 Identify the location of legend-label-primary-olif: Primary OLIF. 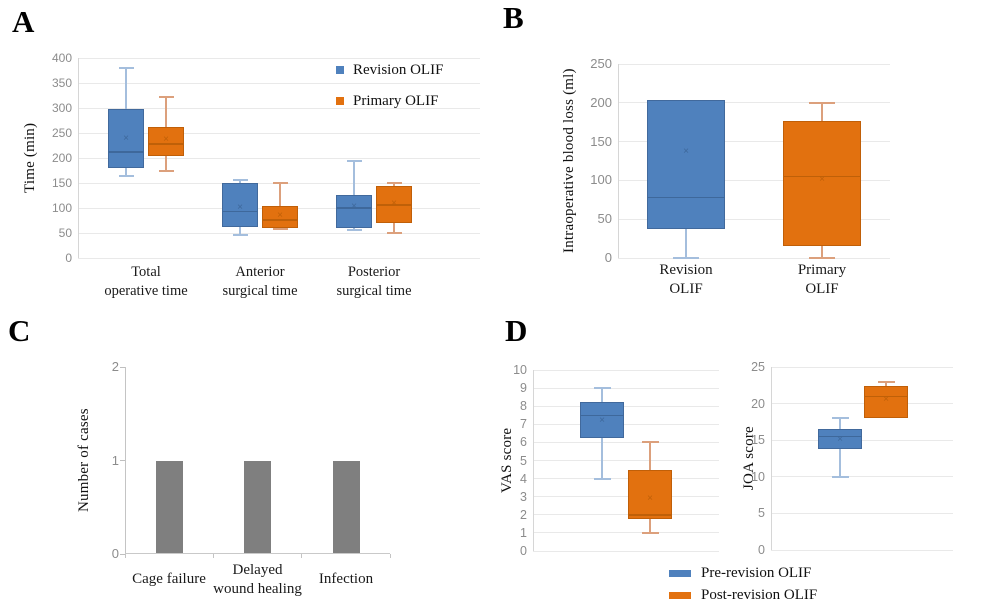
(396, 100).